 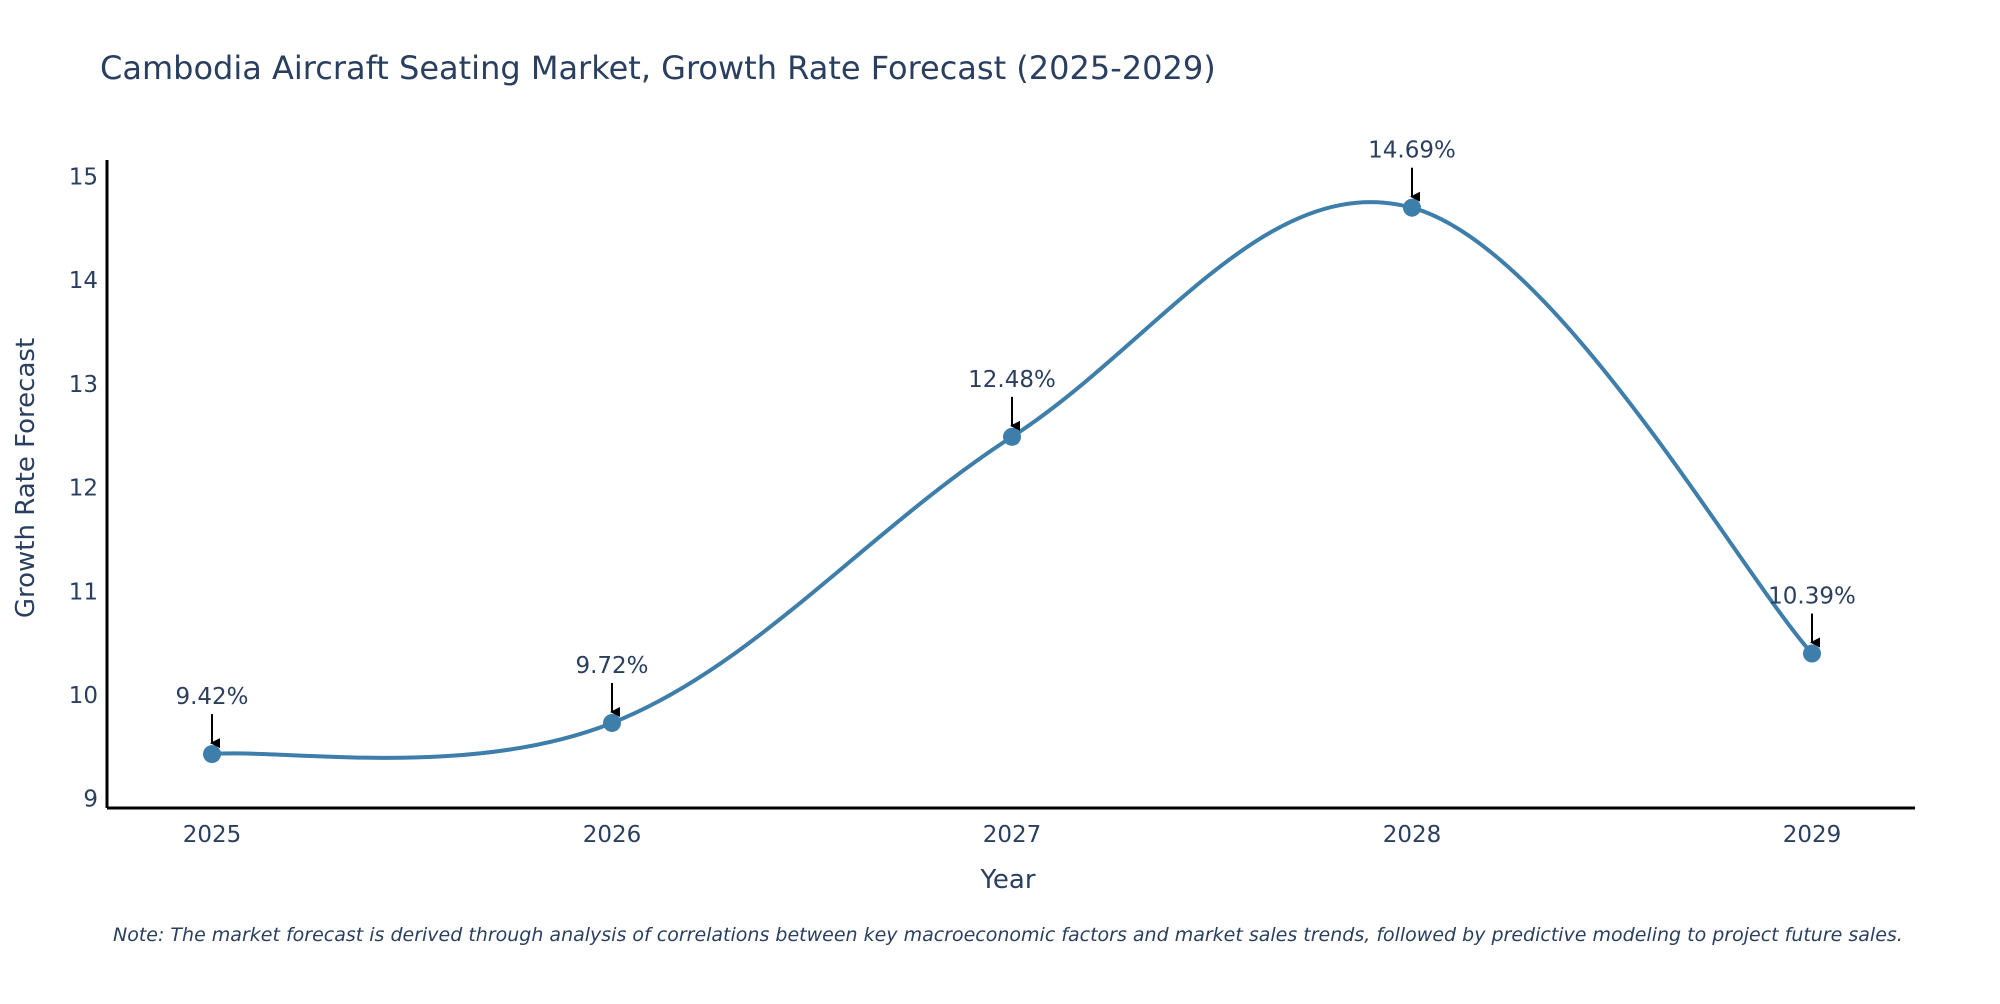 What do you see at coordinates (1812, 597) in the screenshot?
I see `data-label-2029: 10.39%` at bounding box center [1812, 597].